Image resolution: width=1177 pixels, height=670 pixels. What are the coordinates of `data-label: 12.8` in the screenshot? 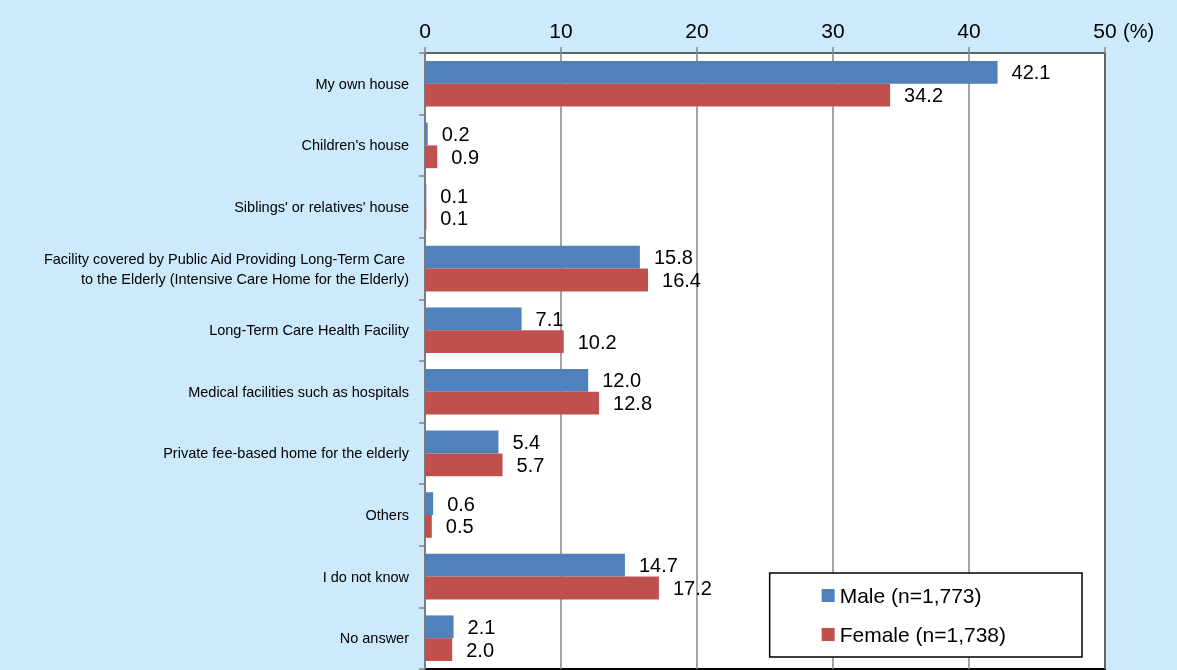 It's located at (633, 403).